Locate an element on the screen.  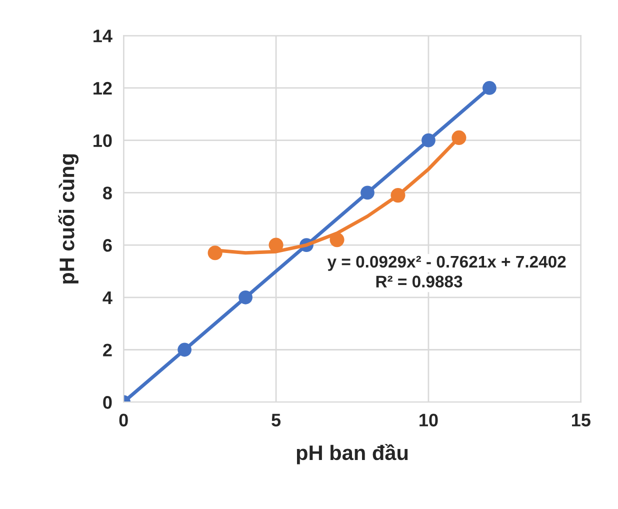
y-tick-label: 0 is located at coordinates (107, 402).